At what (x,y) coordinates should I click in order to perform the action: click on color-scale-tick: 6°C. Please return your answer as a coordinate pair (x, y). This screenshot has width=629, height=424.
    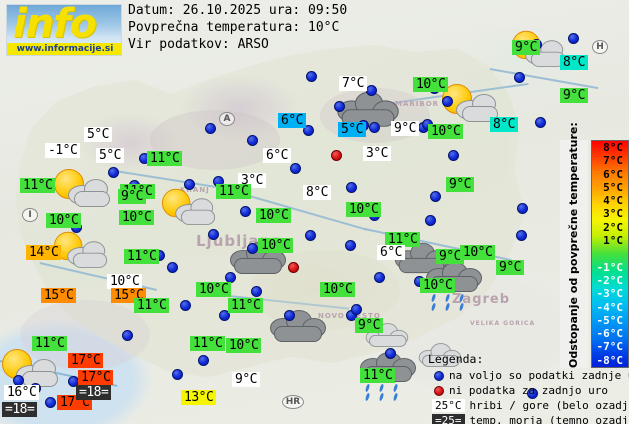
    Looking at the image, I should click on (613, 174).